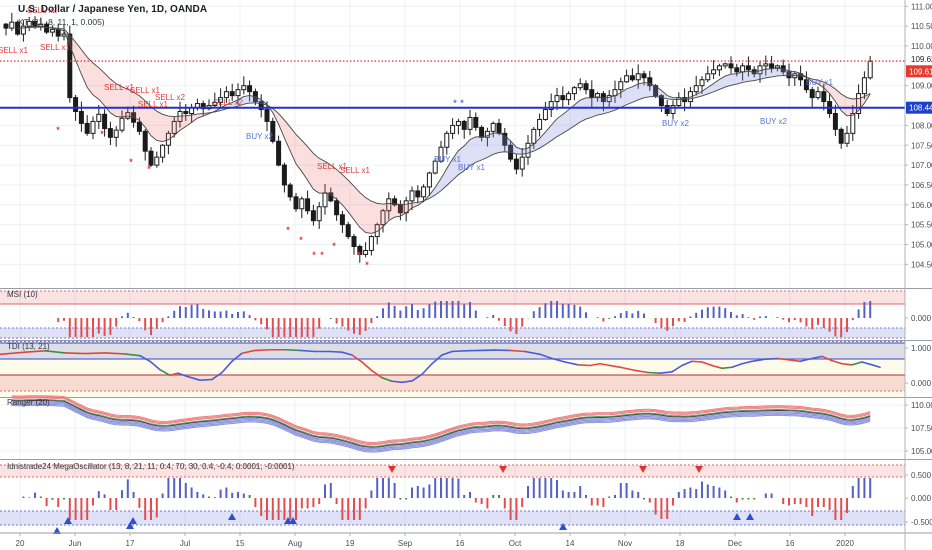 The height and width of the screenshot is (550, 932). What do you see at coordinates (845, 543) in the screenshot?
I see `svg-text: 2020` at bounding box center [845, 543].